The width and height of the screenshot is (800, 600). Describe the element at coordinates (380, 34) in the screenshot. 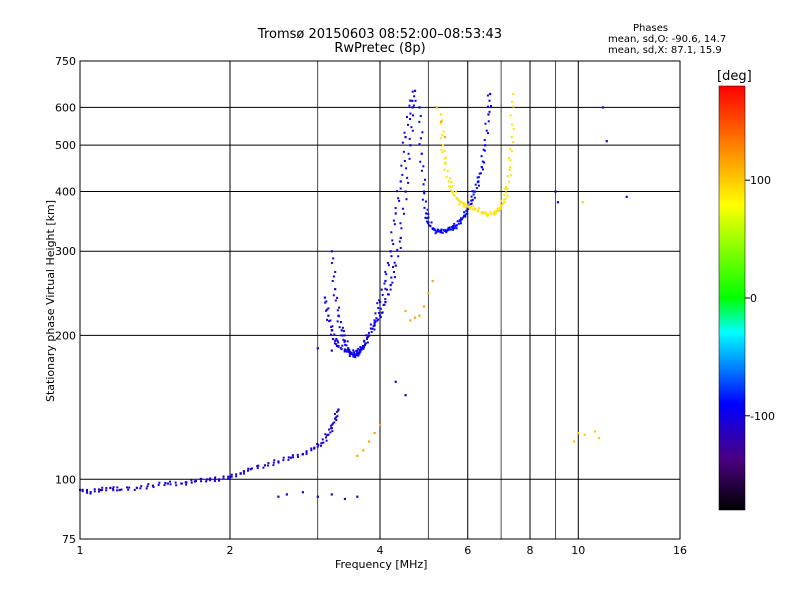

I see `chart-title: Tromsø 20150603 08:52:00–08:53:43` at that location.